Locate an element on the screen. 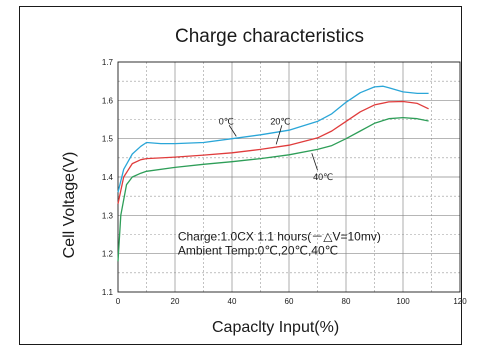 Image resolution: width=481 pixels, height=351 pixels. x-tick-label: 120 is located at coordinates (460, 301).